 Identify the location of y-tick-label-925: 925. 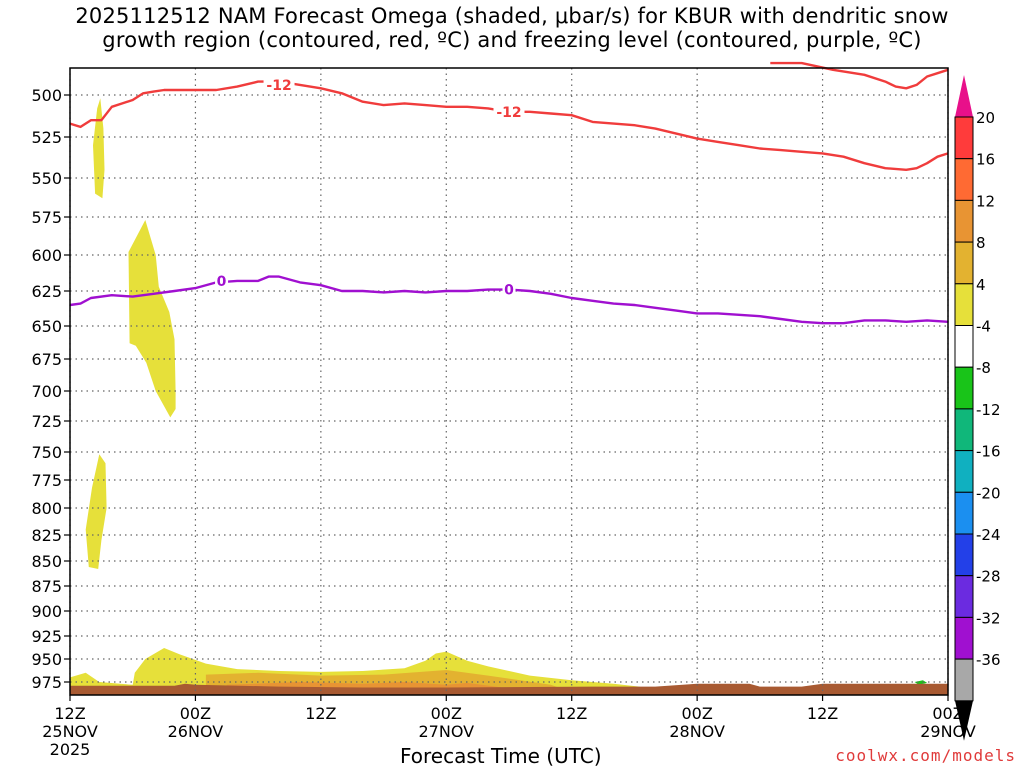
(46, 636).